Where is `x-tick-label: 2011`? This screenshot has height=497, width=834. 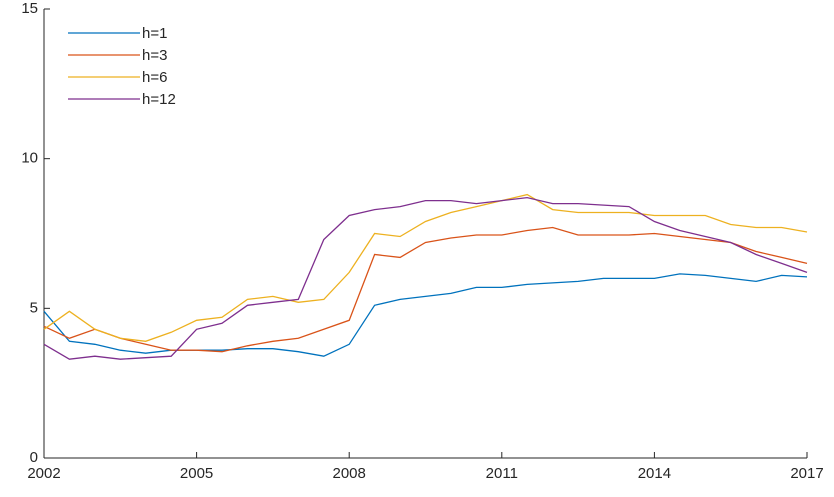 x-tick-label: 2011 is located at coordinates (502, 473).